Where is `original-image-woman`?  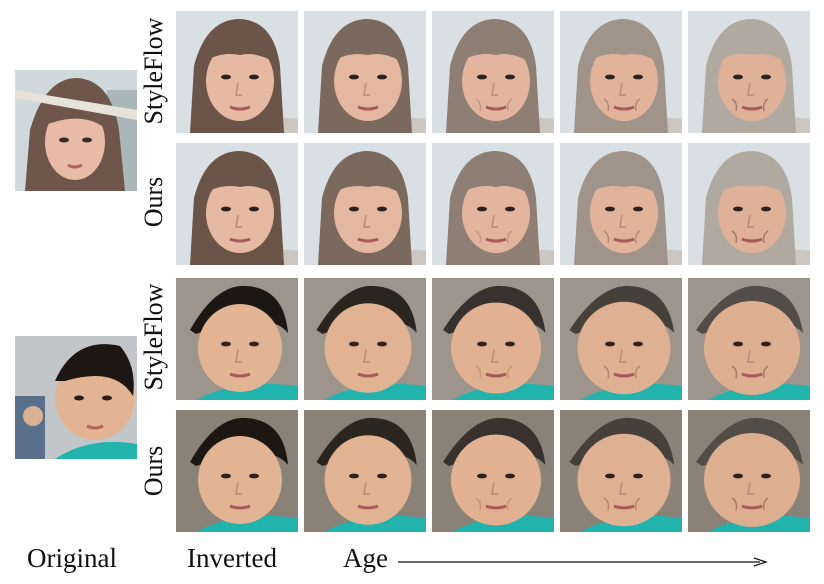
original-image-woman is located at coordinates (76, 130).